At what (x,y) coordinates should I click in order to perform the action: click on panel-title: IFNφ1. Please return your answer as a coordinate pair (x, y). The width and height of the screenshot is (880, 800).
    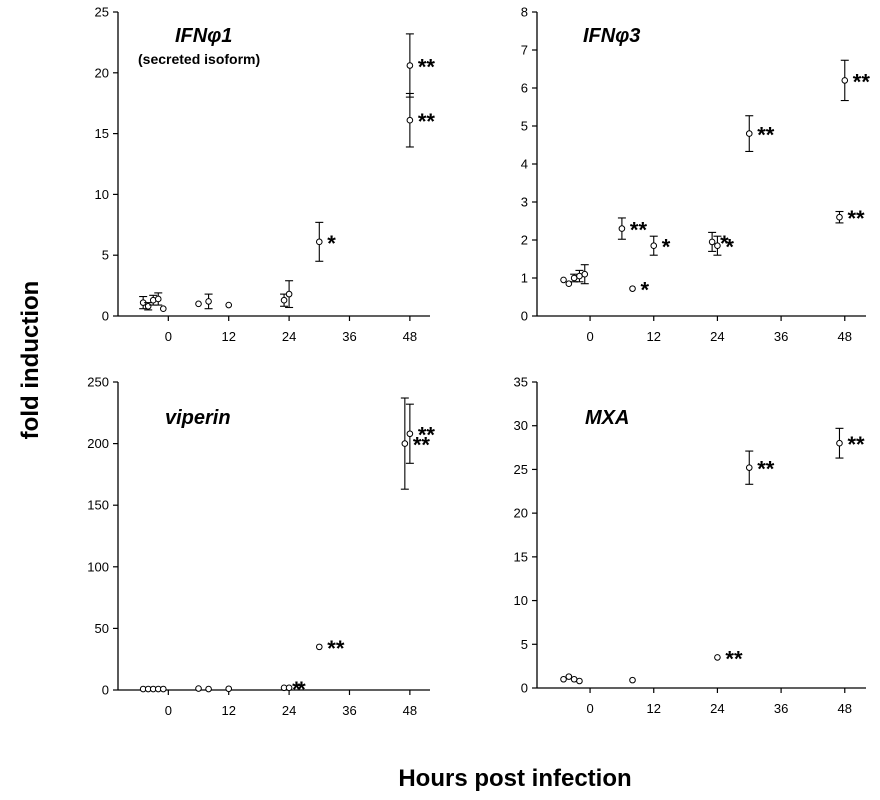
    Looking at the image, I should click on (203, 36).